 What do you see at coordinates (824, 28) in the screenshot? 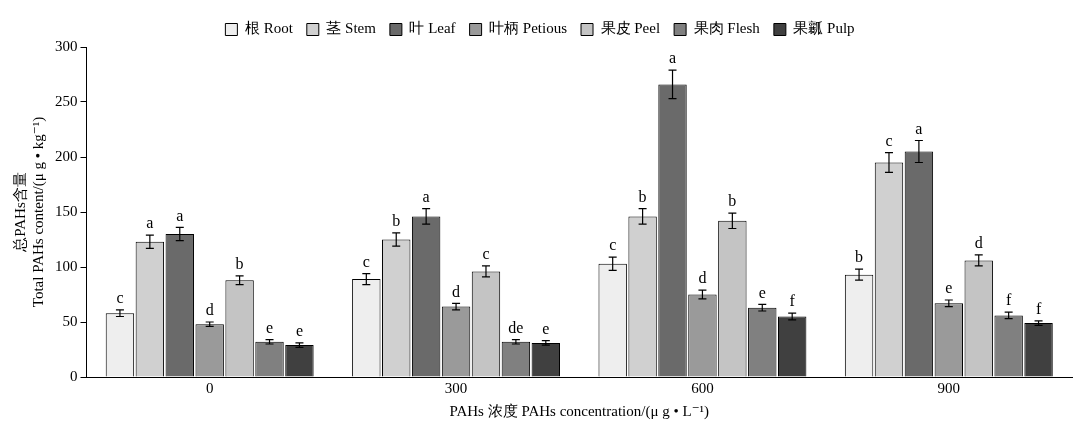
I see `legend-label: 果瓤 Pulp` at bounding box center [824, 28].